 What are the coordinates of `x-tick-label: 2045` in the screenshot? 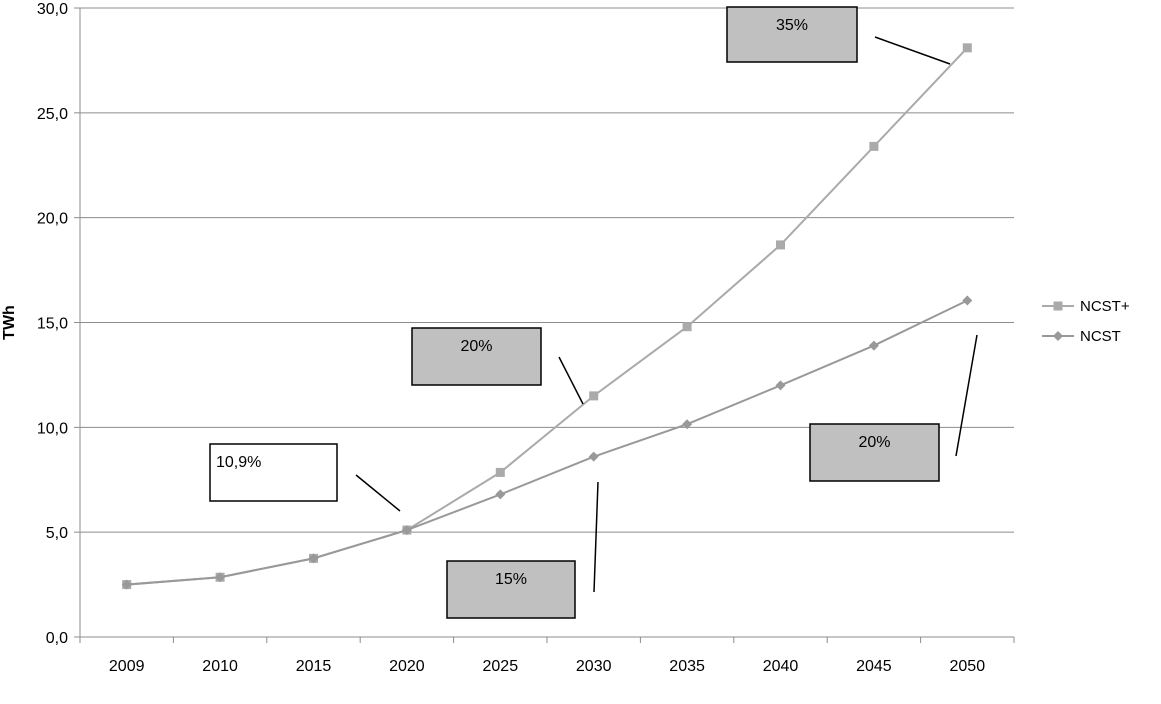 It's located at (874, 666).